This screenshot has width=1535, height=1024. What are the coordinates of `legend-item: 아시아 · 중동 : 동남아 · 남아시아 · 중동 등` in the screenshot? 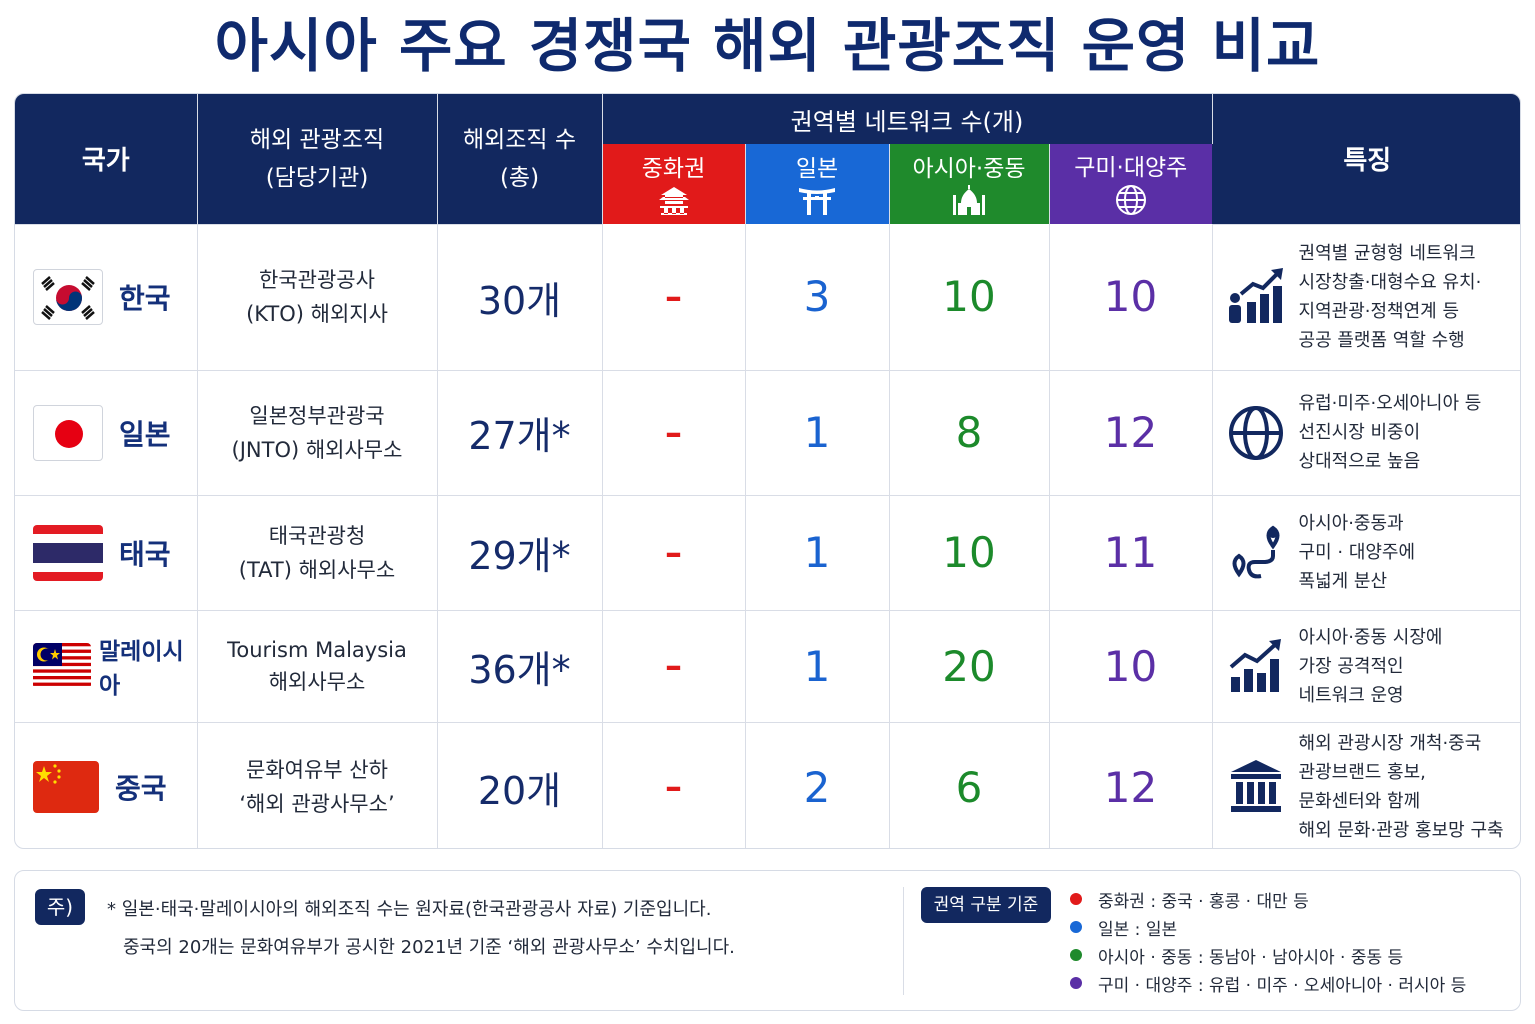 It's located at (1268, 955).